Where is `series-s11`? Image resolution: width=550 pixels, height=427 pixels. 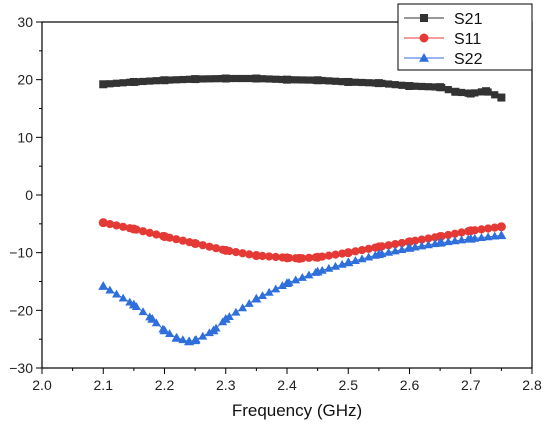
series-s11 is located at coordinates (302, 240).